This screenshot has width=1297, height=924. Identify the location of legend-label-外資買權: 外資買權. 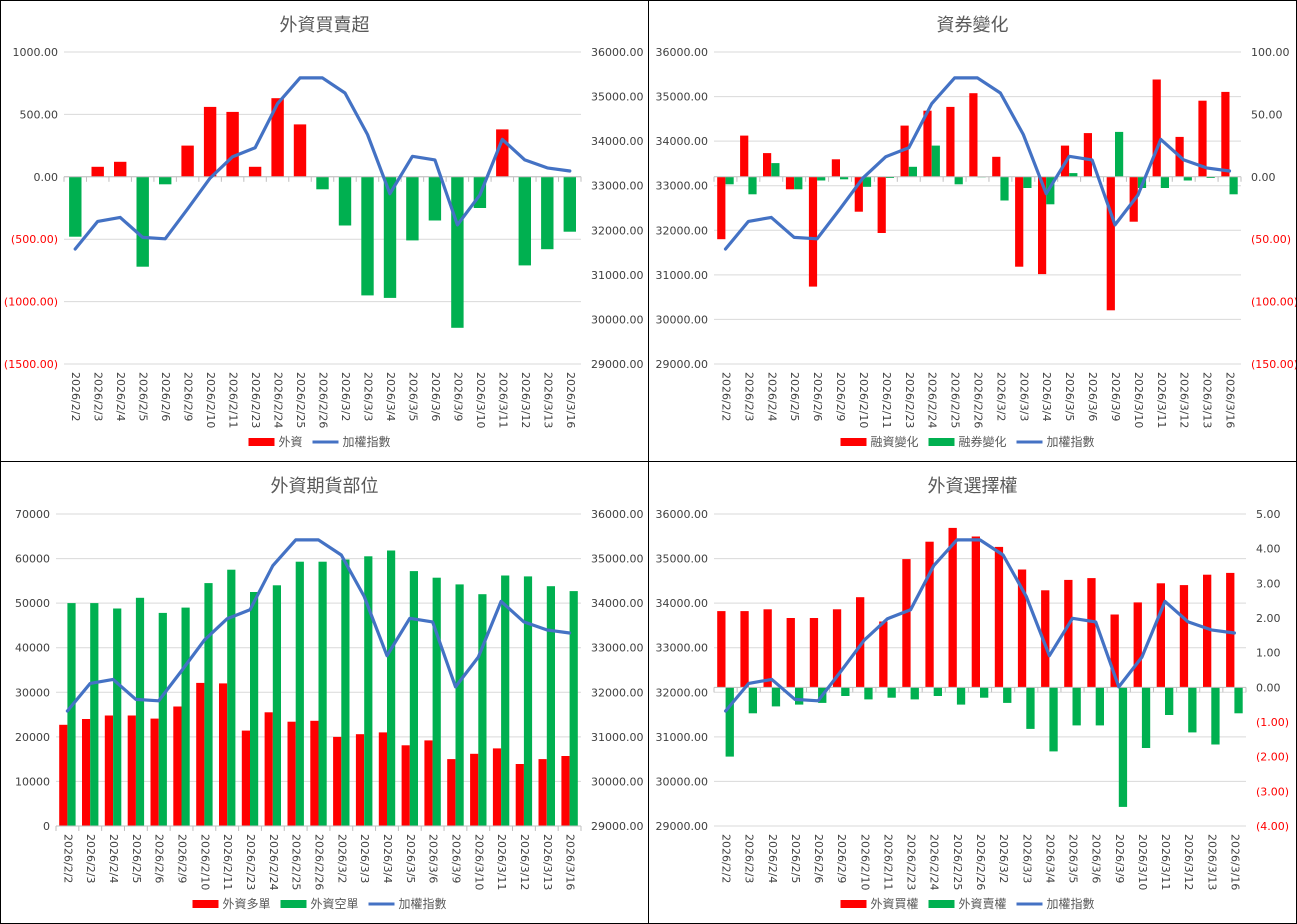
(895, 904).